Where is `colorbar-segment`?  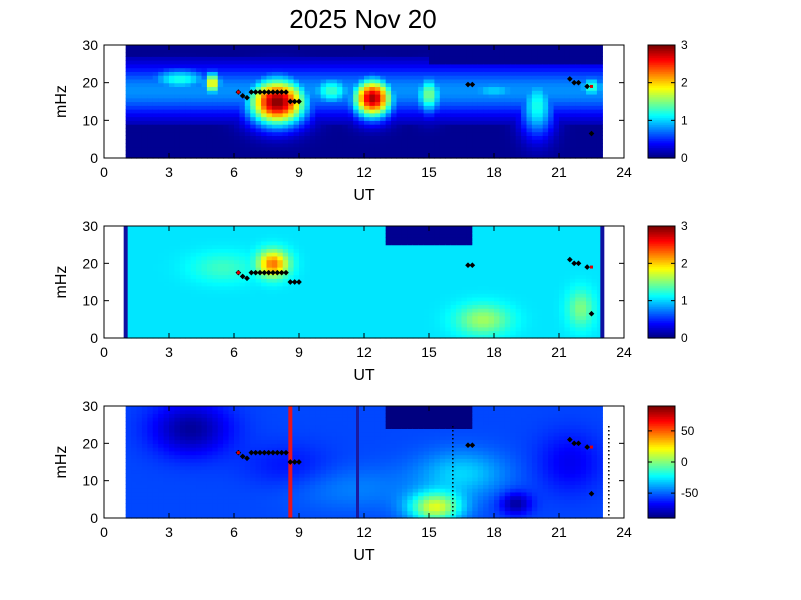
colorbar-segment is located at coordinates (661, 111).